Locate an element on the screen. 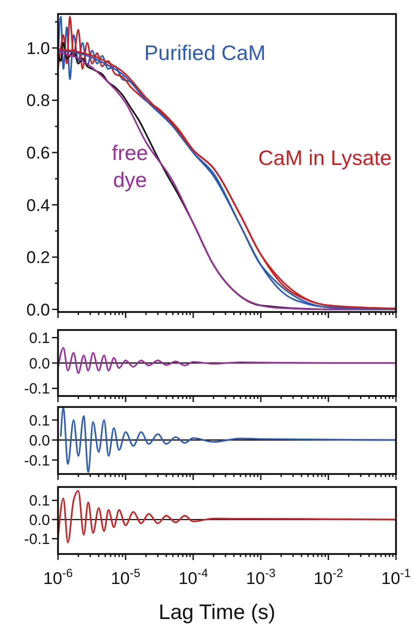 This screenshot has width=414, height=631. x-axis-title: Lag Time (s) is located at coordinates (217, 612).